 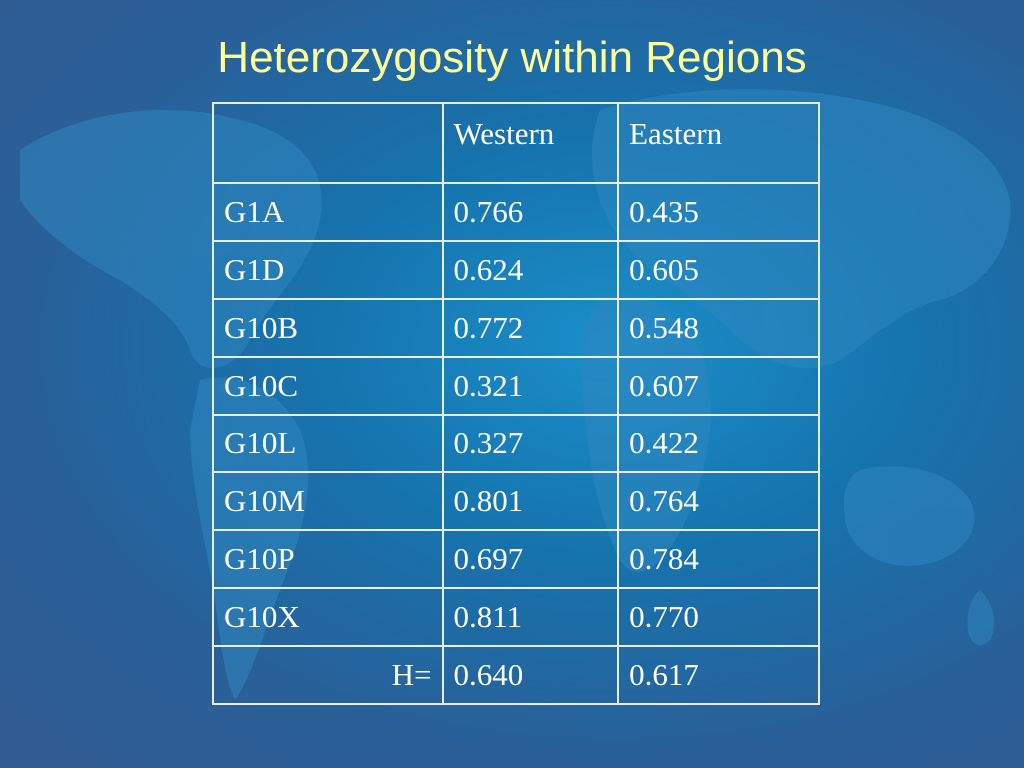 I want to click on locus-cell: G10P, so click(x=328, y=559).